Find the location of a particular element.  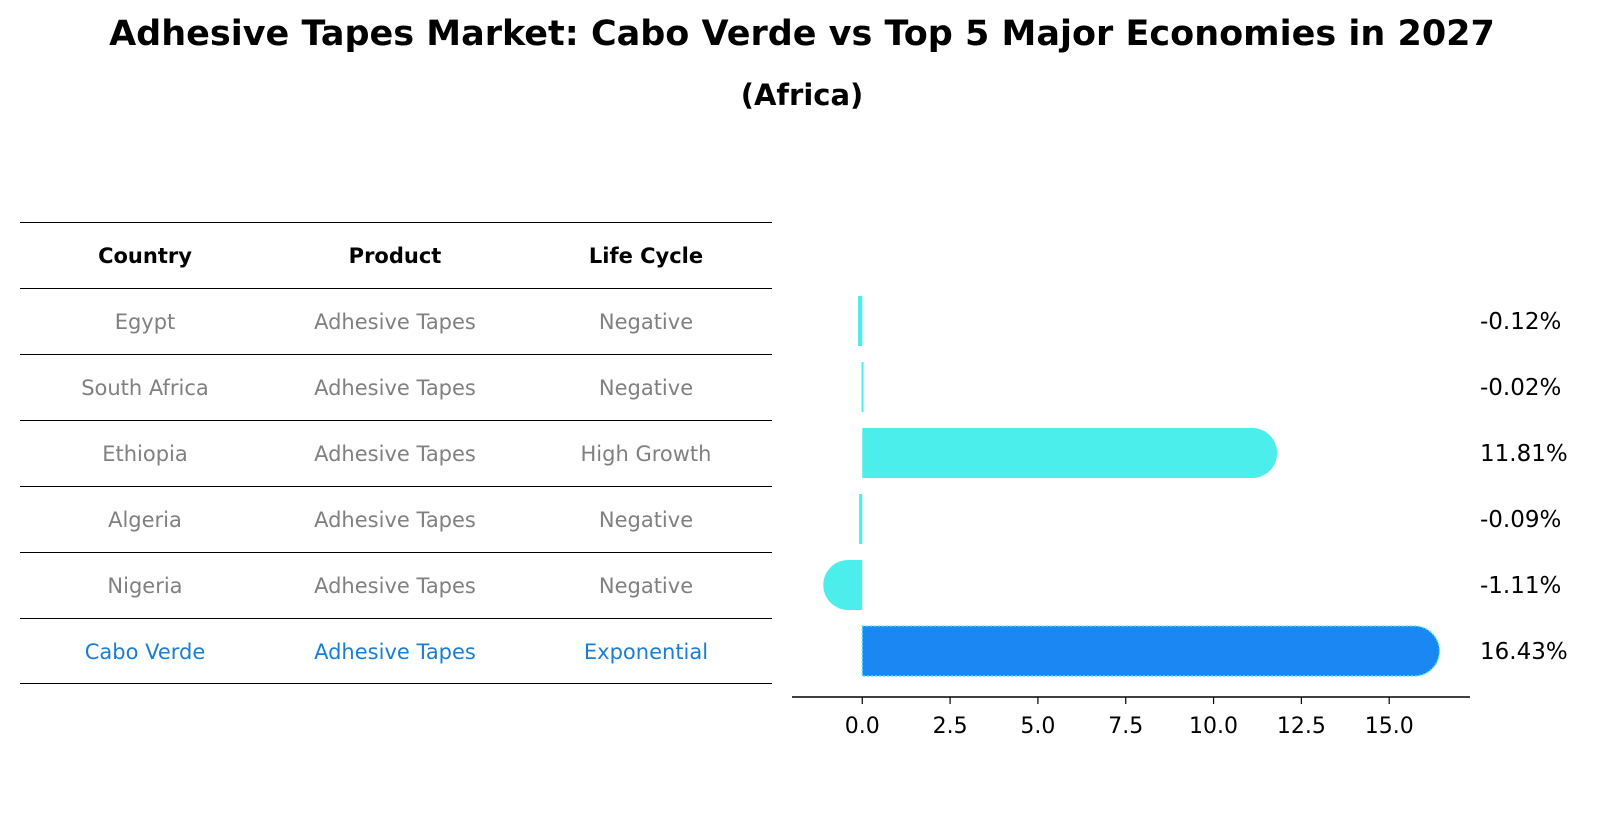

table-header-row: Country Product Life Cycle is located at coordinates (396, 255).